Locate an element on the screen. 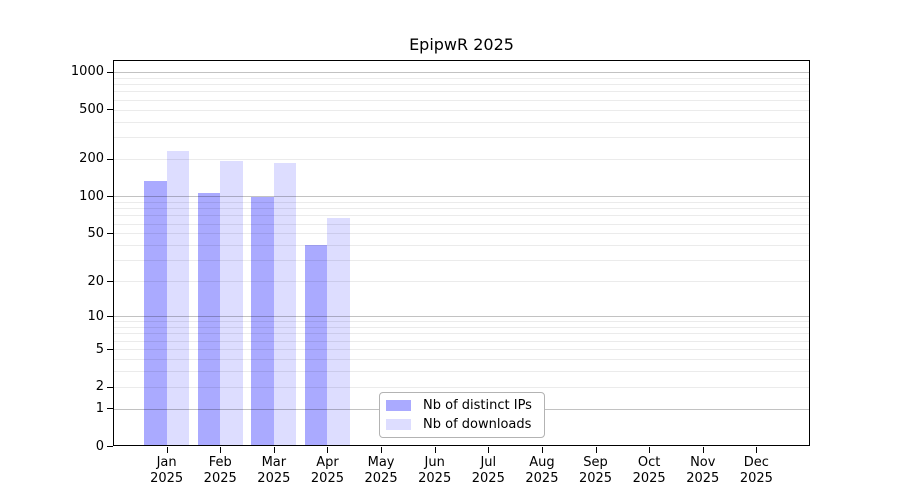 This screenshot has height=500, width=900. legend-swatch-downloads is located at coordinates (398, 424).